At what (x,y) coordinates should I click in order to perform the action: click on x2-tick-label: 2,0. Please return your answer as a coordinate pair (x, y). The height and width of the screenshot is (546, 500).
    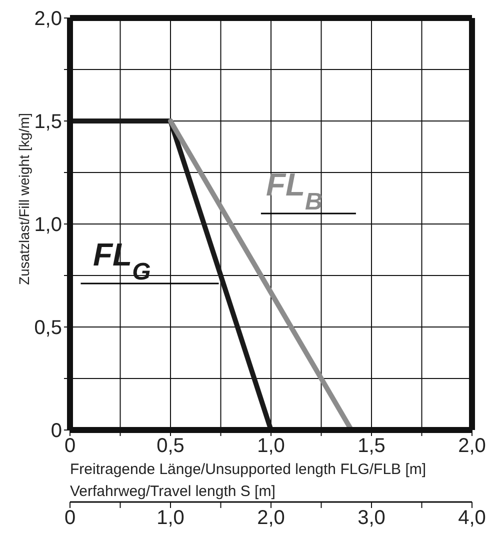
    Looking at the image, I should click on (271, 518).